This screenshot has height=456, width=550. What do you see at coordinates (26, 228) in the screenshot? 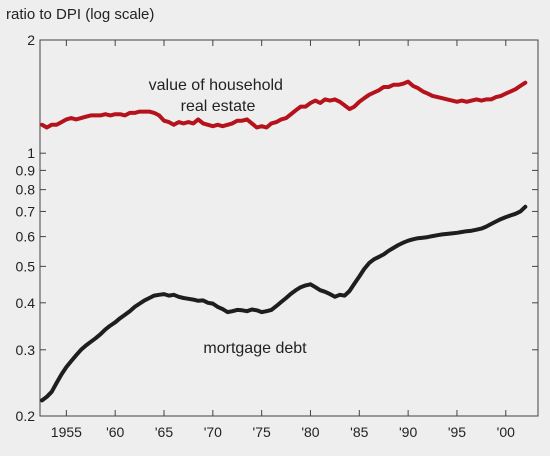
I see `y-tick-labels: 2 10.9 0.8 0.7 0.6 0.5 0.4 0.3 0.2` at bounding box center [26, 228].